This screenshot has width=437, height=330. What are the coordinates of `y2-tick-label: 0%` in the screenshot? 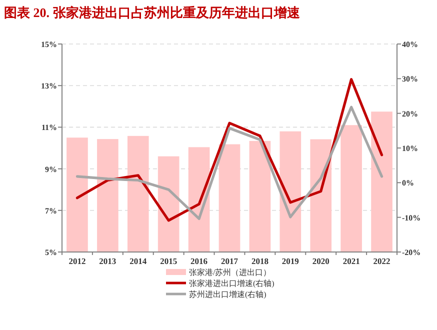 It's located at (408, 183).